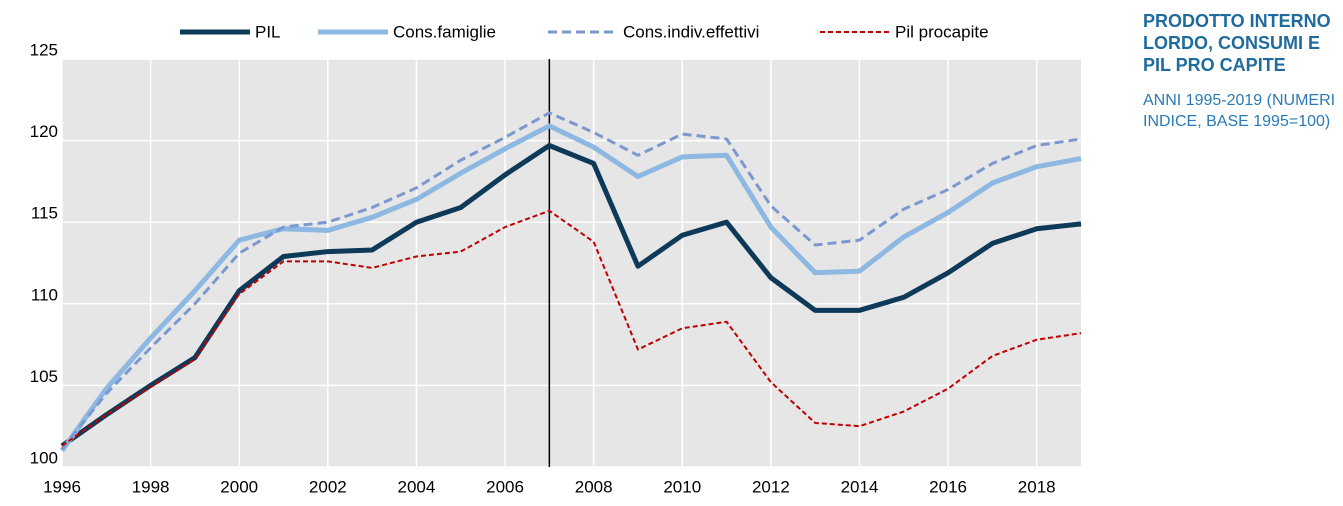 The height and width of the screenshot is (506, 1343). Describe the element at coordinates (44, 49) in the screenshot. I see `y-tick-label: 125` at that location.